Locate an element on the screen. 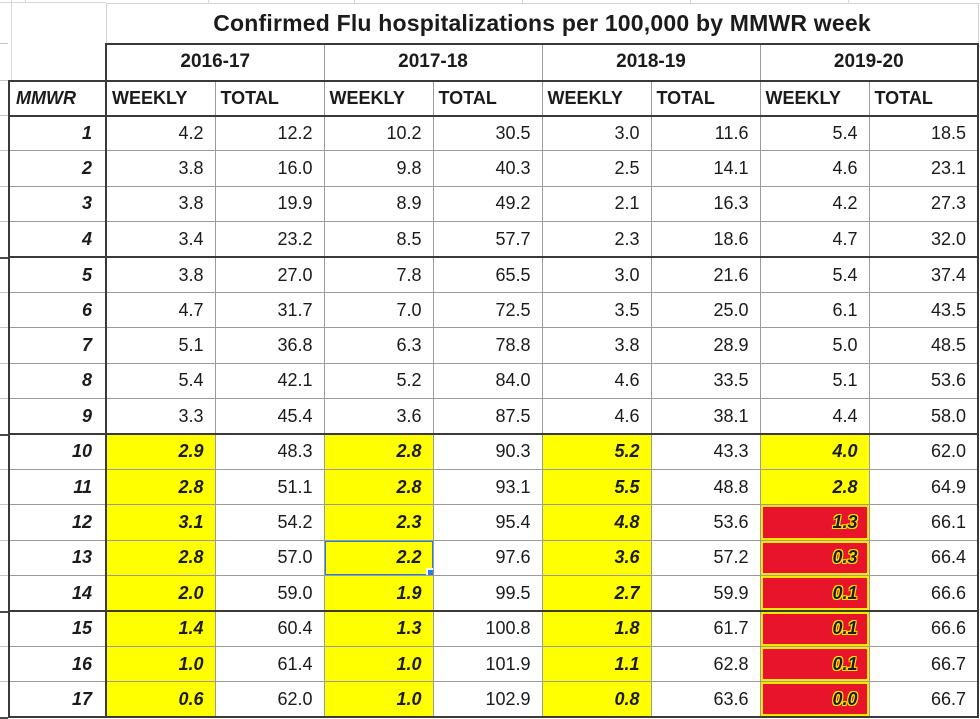  weekly-cell: 4.2 is located at coordinates (814, 204).